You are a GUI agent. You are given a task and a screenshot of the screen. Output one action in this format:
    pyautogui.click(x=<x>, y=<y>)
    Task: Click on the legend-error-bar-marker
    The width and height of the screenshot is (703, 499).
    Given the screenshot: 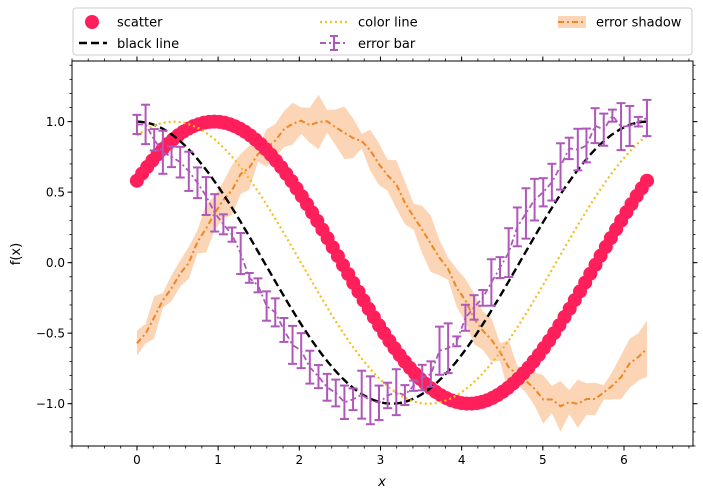 What is the action you would take?
    pyautogui.click(x=334, y=43)
    